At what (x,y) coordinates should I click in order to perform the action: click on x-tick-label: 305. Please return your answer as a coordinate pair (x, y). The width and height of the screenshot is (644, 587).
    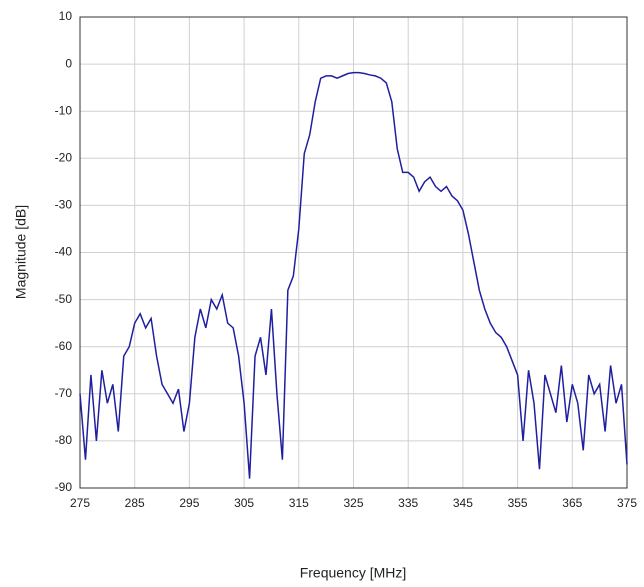
    Looking at the image, I should click on (244, 503).